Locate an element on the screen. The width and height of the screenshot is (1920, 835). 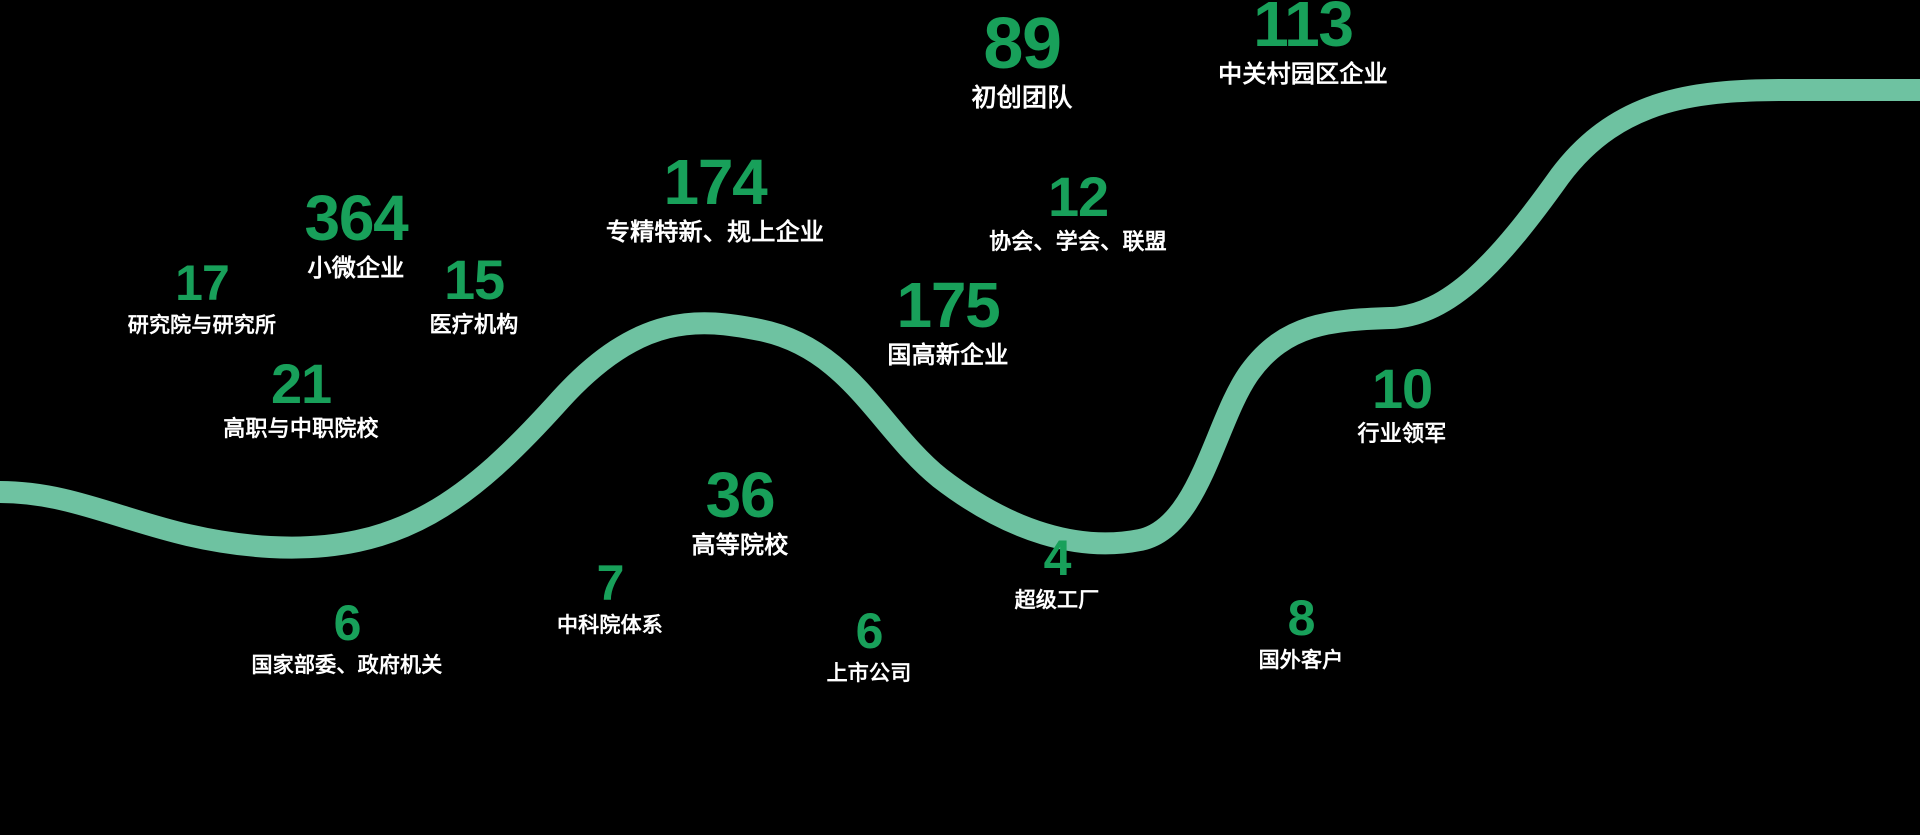
stat-super-factories: 4 超级工厂 is located at coordinates (1057, 571).